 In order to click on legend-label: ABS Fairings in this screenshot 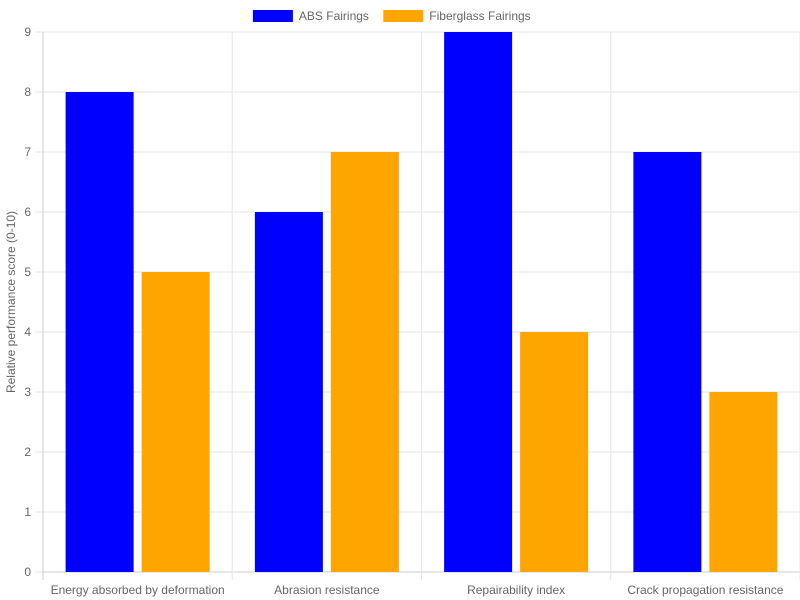, I will do `click(334, 16)`.